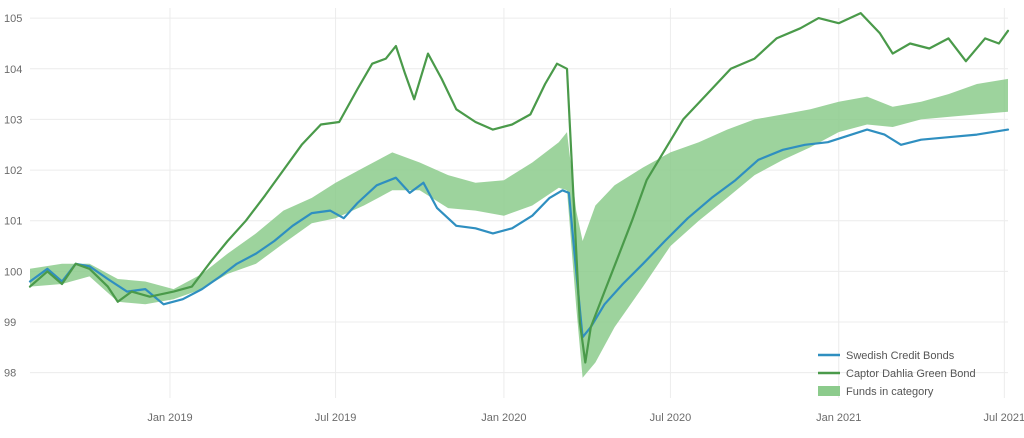  Describe the element at coordinates (900, 356) in the screenshot. I see `legend-label: Swedish Credit Bonds` at that location.